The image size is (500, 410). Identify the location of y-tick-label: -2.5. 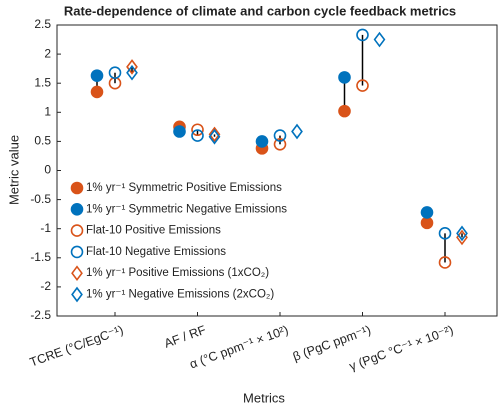
(40, 315).